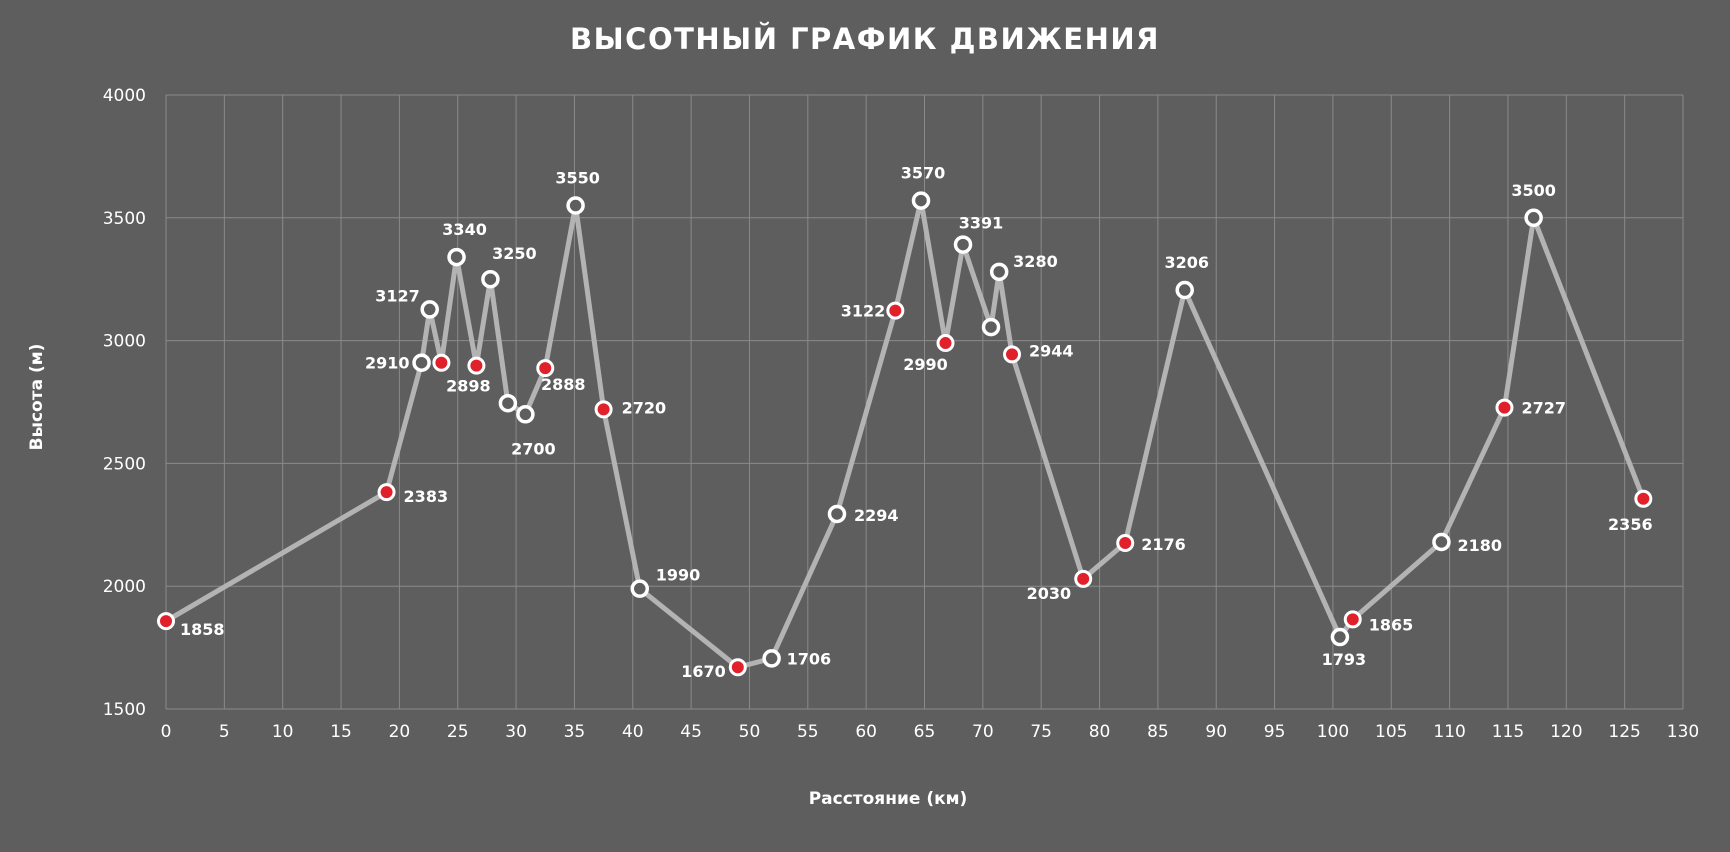 The width and height of the screenshot is (1730, 852). I want to click on data-label-32: 2356, so click(1630, 524).